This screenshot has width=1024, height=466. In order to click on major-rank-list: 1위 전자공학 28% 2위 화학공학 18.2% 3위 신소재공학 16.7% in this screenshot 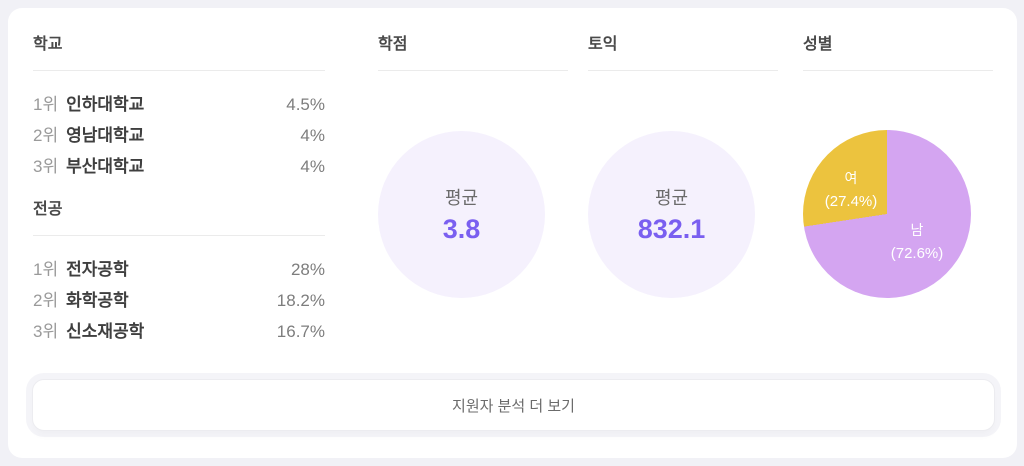, I will do `click(179, 300)`.